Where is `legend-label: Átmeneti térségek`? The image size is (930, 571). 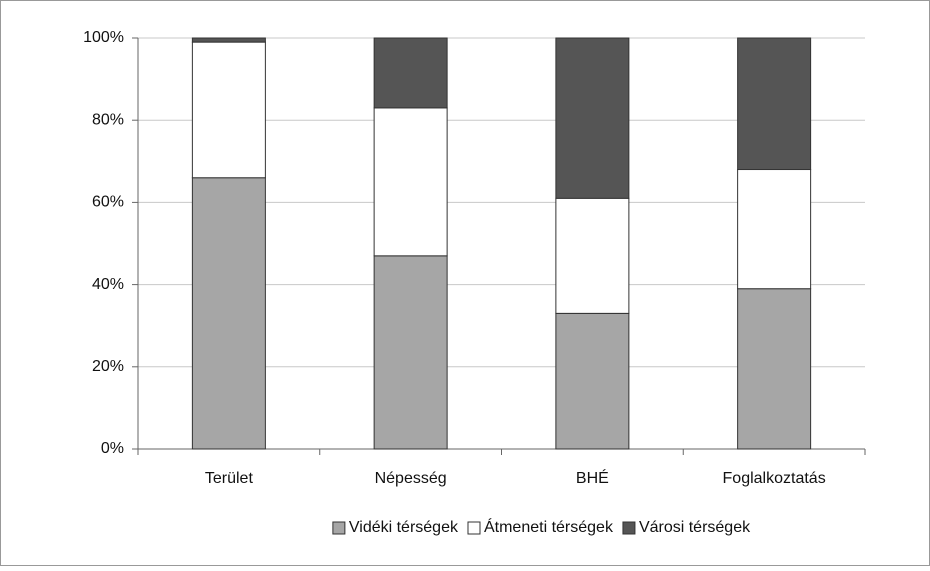 legend-label: Átmeneti térségek is located at coordinates (549, 526).